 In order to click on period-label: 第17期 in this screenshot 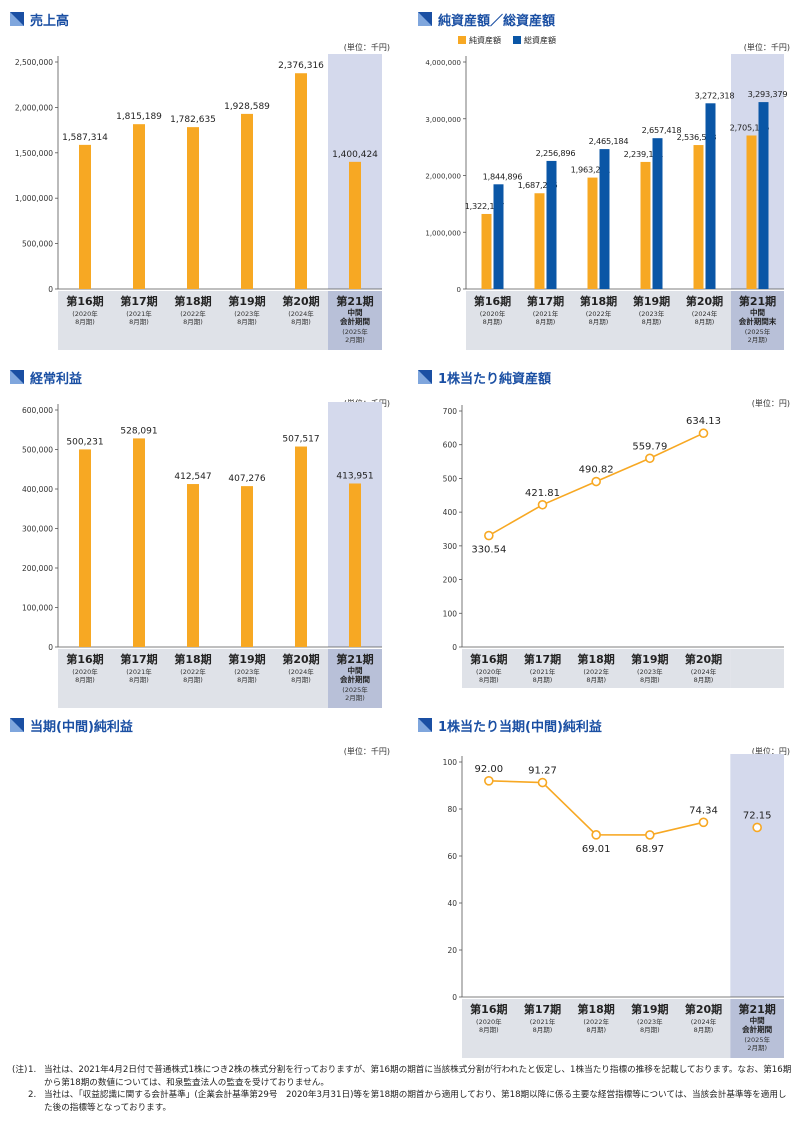, I will do `click(138, 301)`.